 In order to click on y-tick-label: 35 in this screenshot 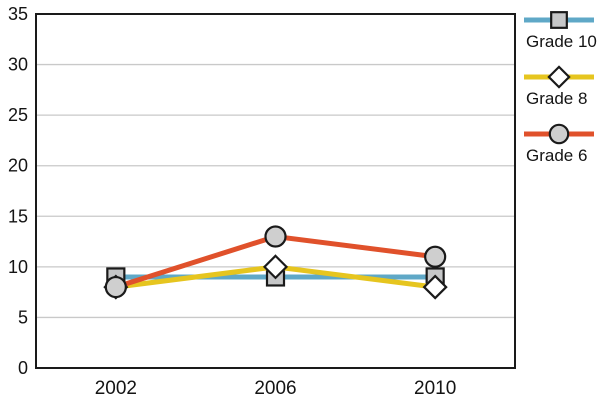, I will do `click(18, 14)`.